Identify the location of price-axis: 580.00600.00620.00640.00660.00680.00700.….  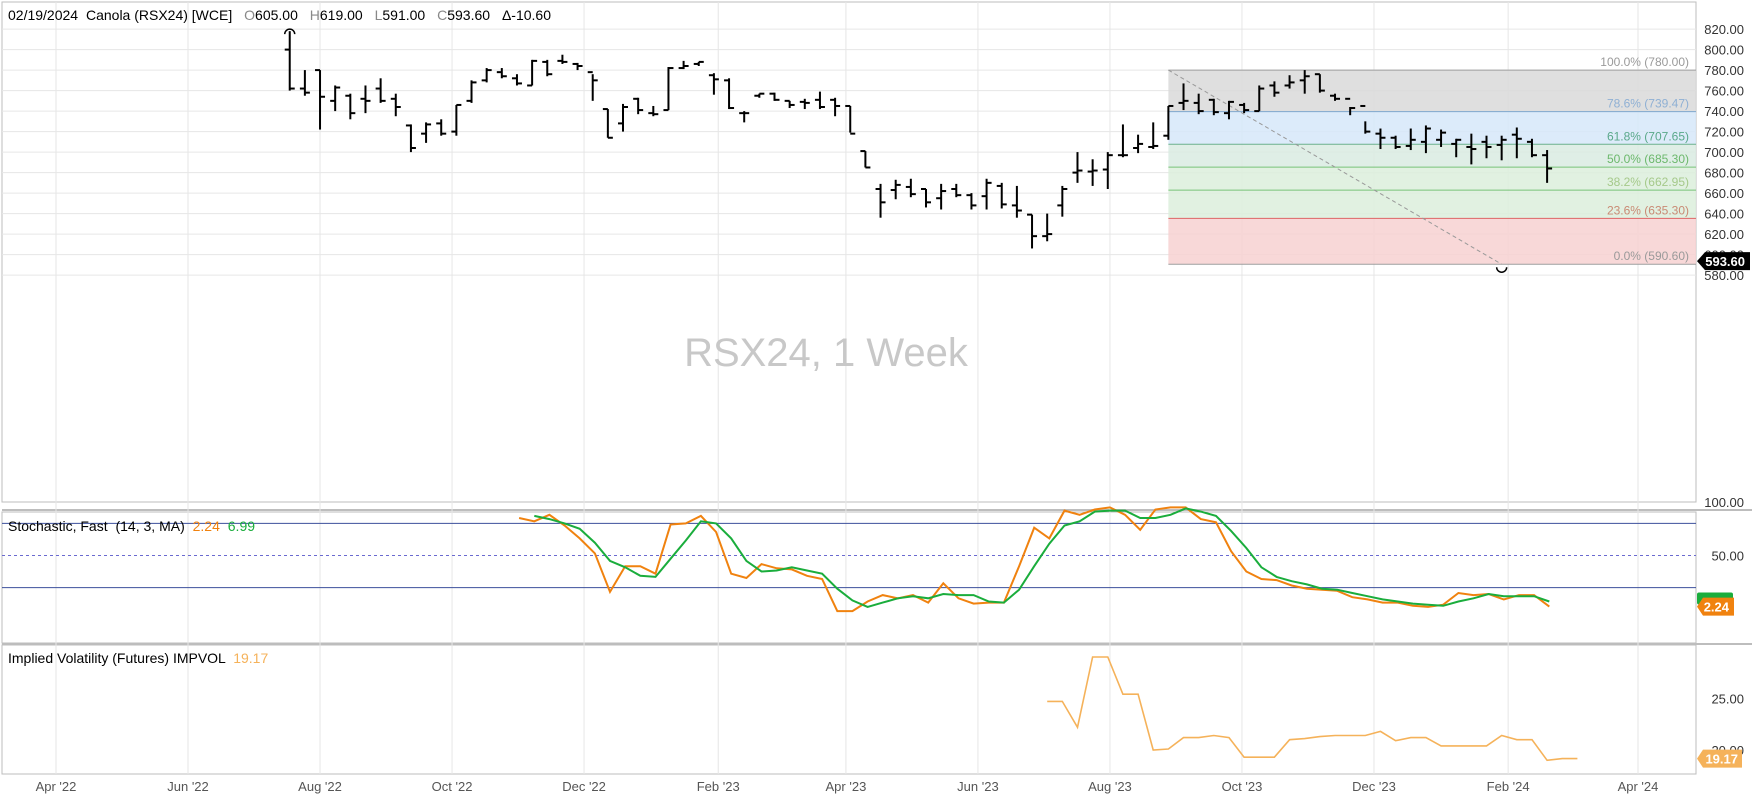
(1723, 152).